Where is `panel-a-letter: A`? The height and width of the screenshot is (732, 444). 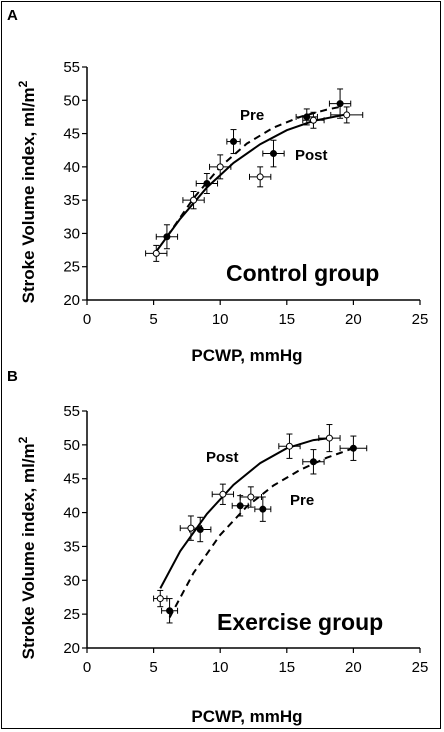 panel-a-letter: A is located at coordinates (12, 15).